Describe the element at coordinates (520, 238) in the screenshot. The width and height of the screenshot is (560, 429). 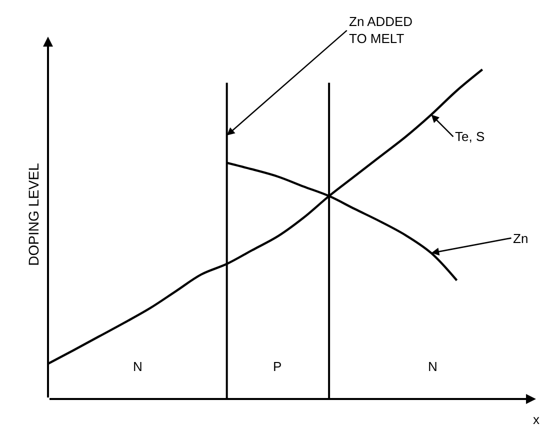
I see `text: Zn` at that location.